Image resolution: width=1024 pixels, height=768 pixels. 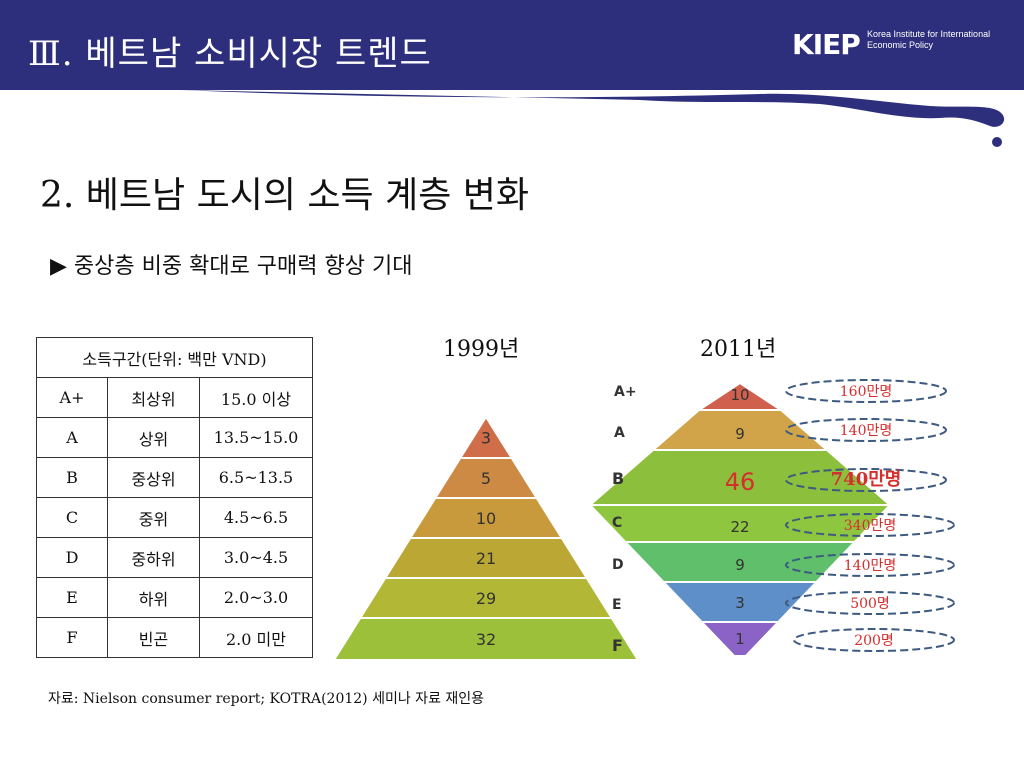 I want to click on annotation-label: 160만명, so click(x=866, y=392).